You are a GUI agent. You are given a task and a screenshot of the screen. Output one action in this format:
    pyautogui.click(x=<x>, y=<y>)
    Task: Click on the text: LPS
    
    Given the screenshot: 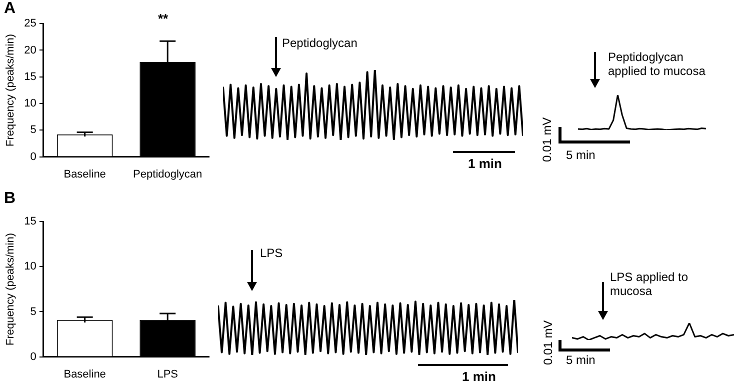 What is the action you would take?
    pyautogui.click(x=272, y=253)
    